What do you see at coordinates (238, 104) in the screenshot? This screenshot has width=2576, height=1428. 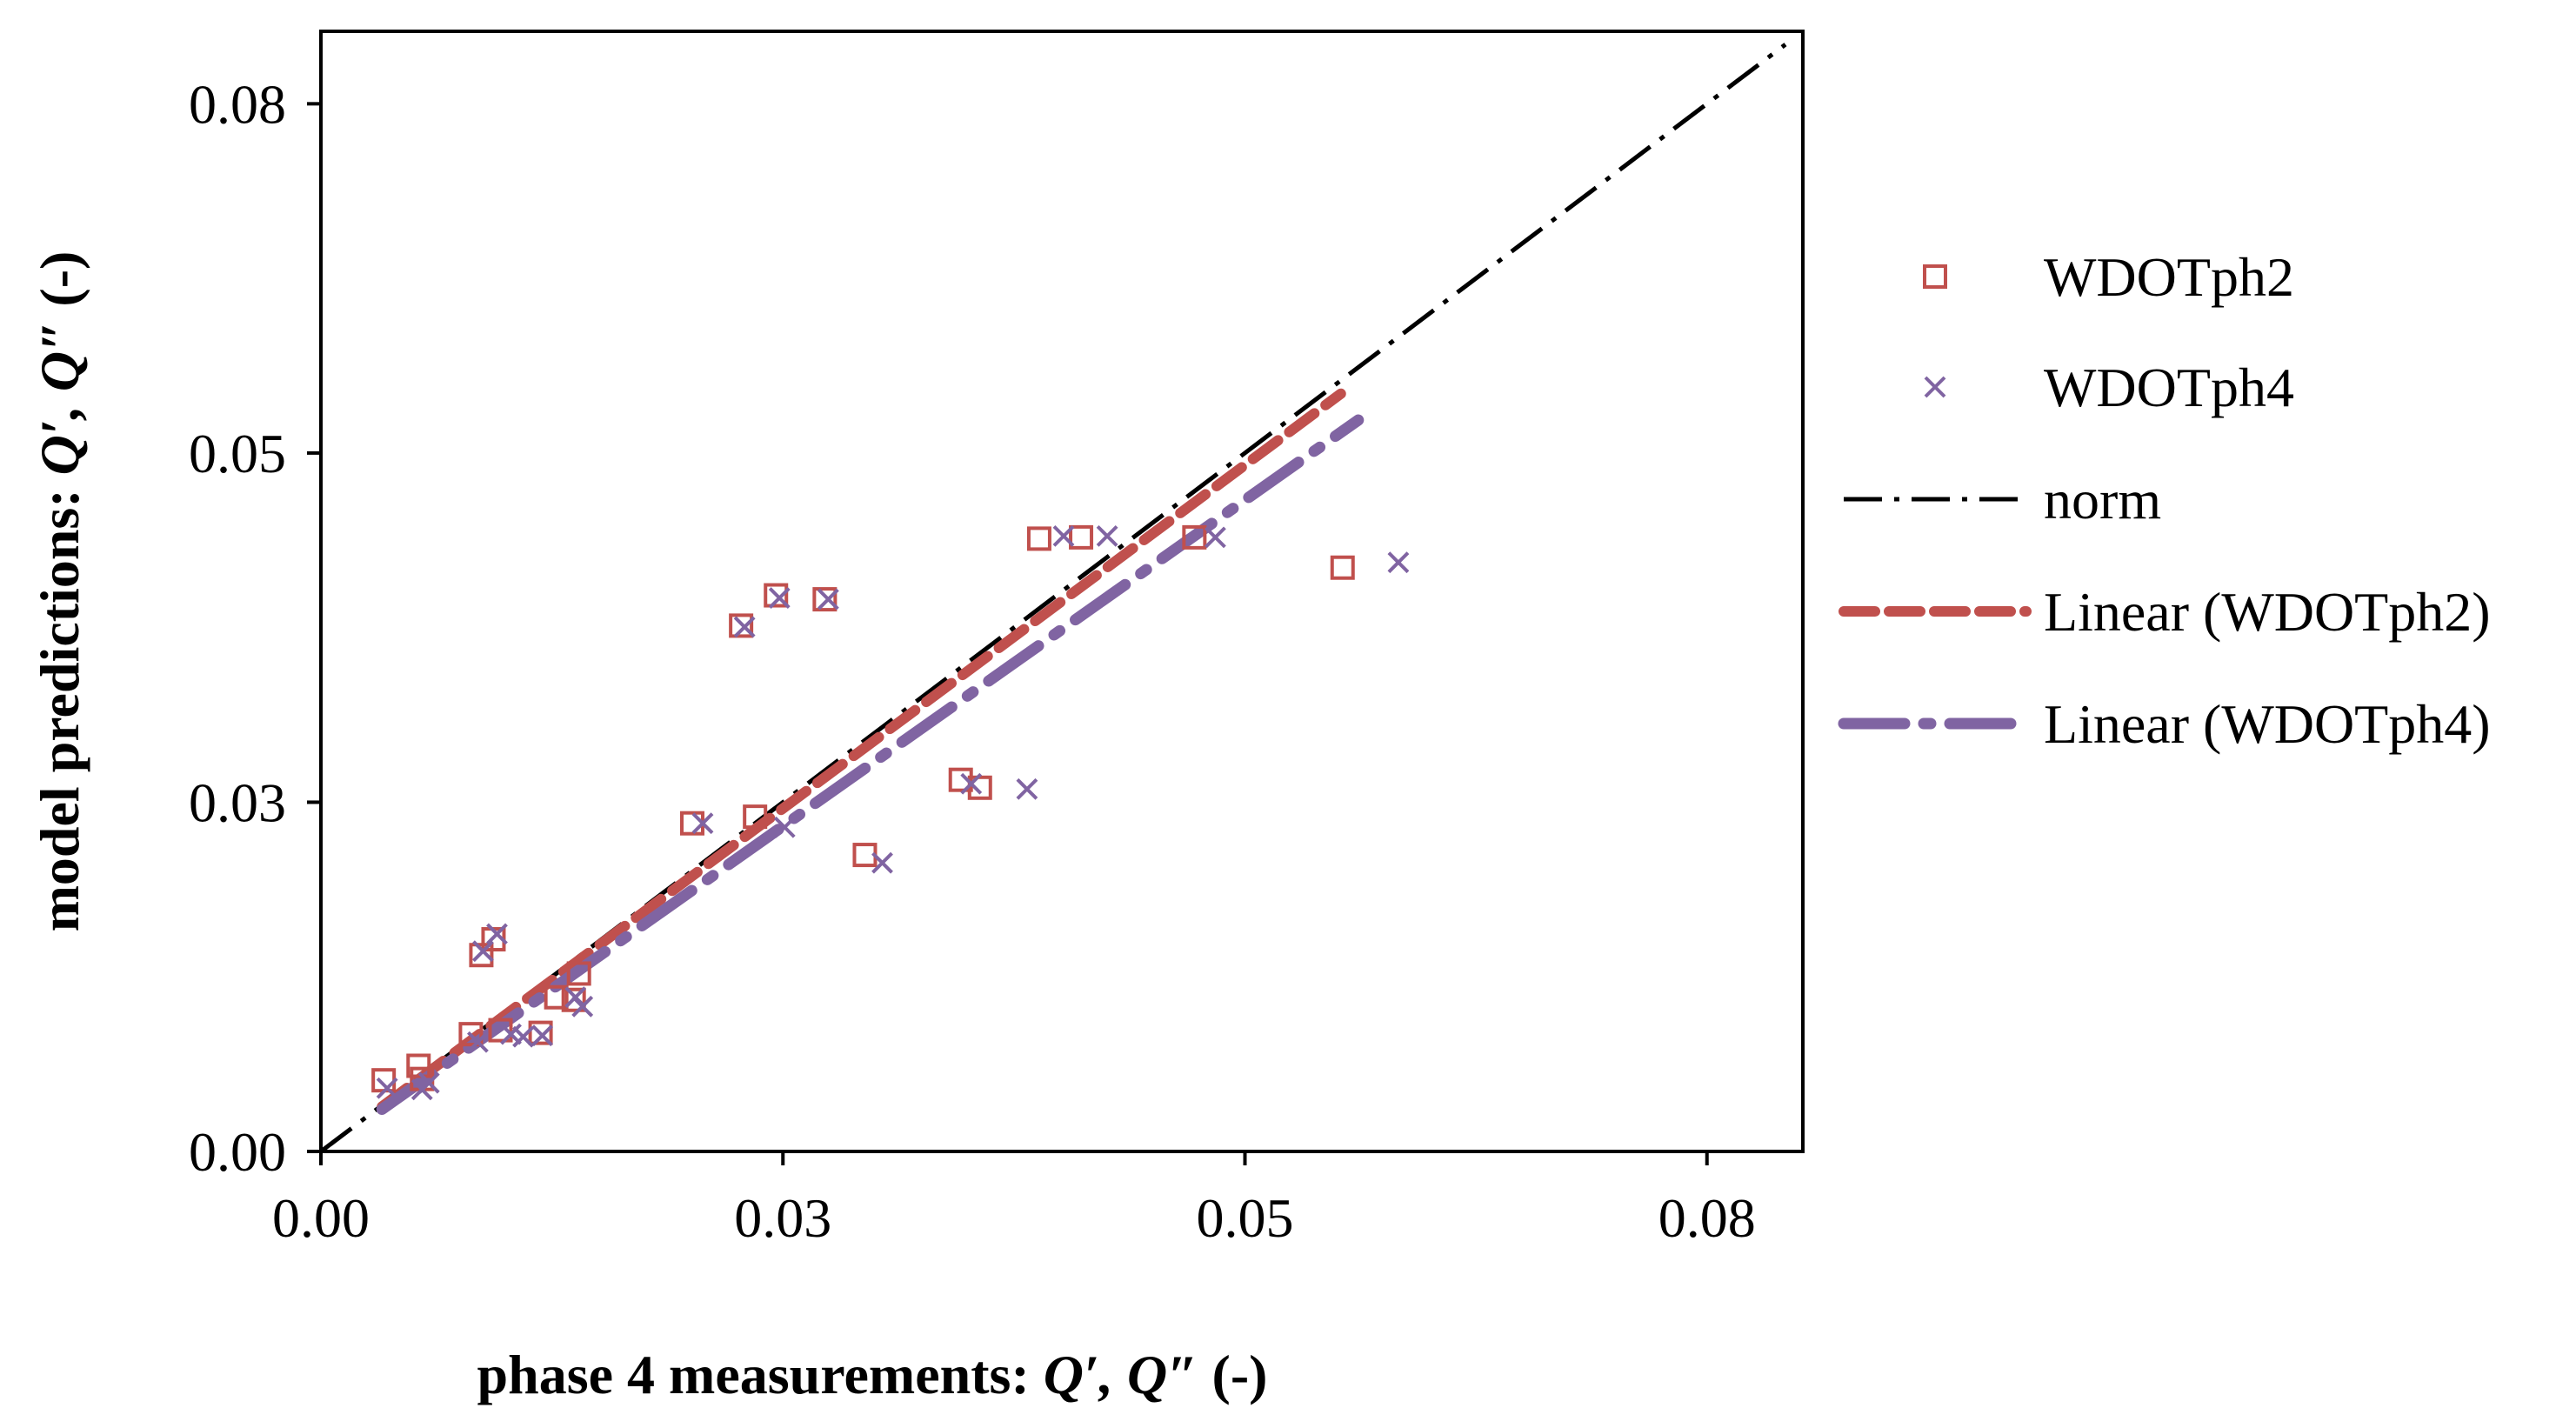 I see `y-tick-label: 0.08` at bounding box center [238, 104].